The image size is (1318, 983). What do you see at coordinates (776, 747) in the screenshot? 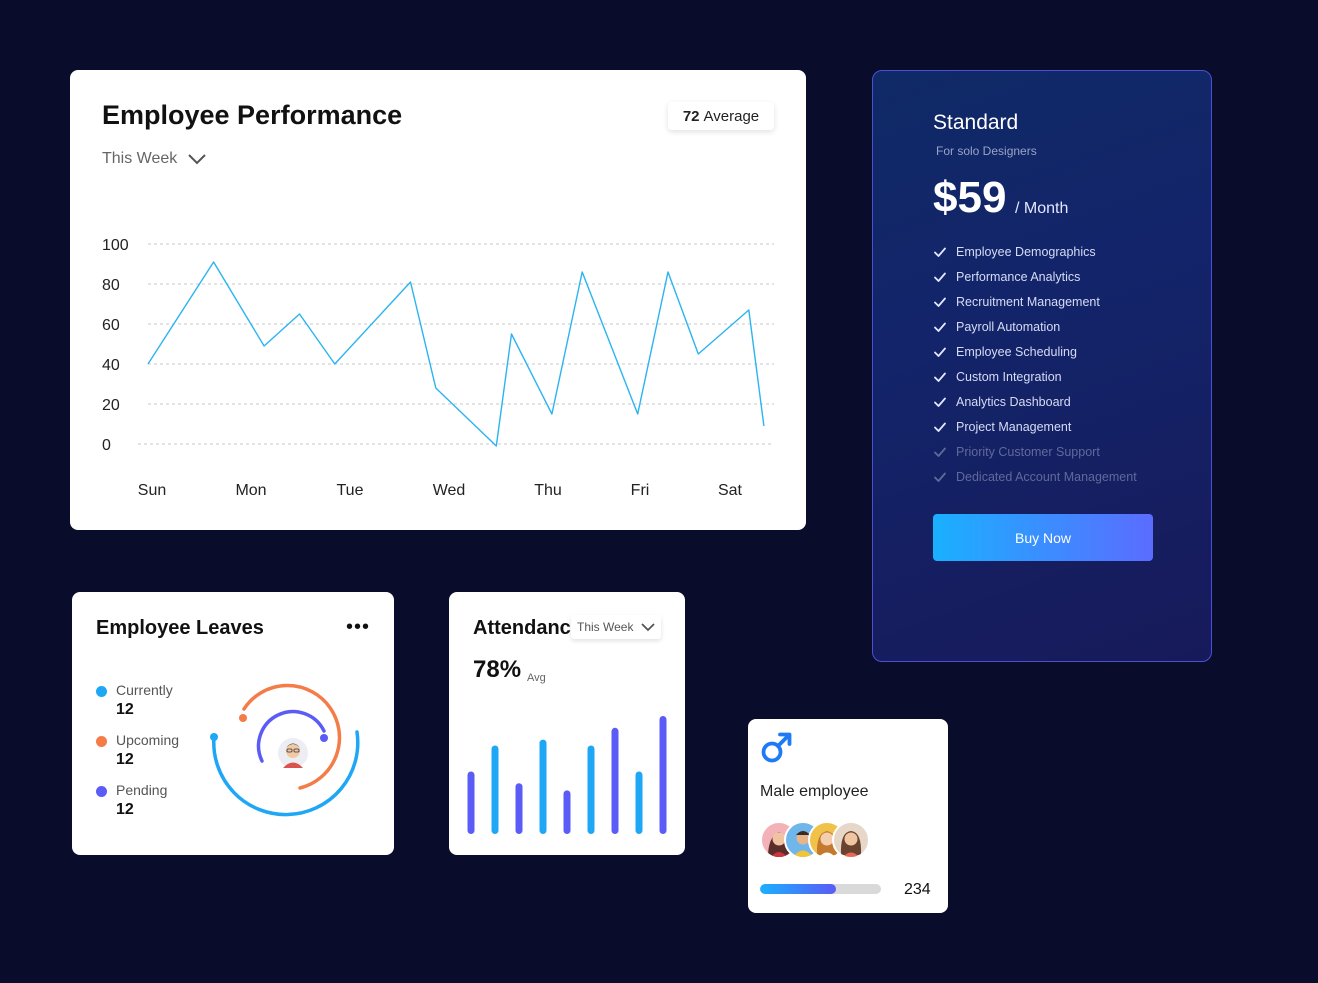
I see `male-icon` at bounding box center [776, 747].